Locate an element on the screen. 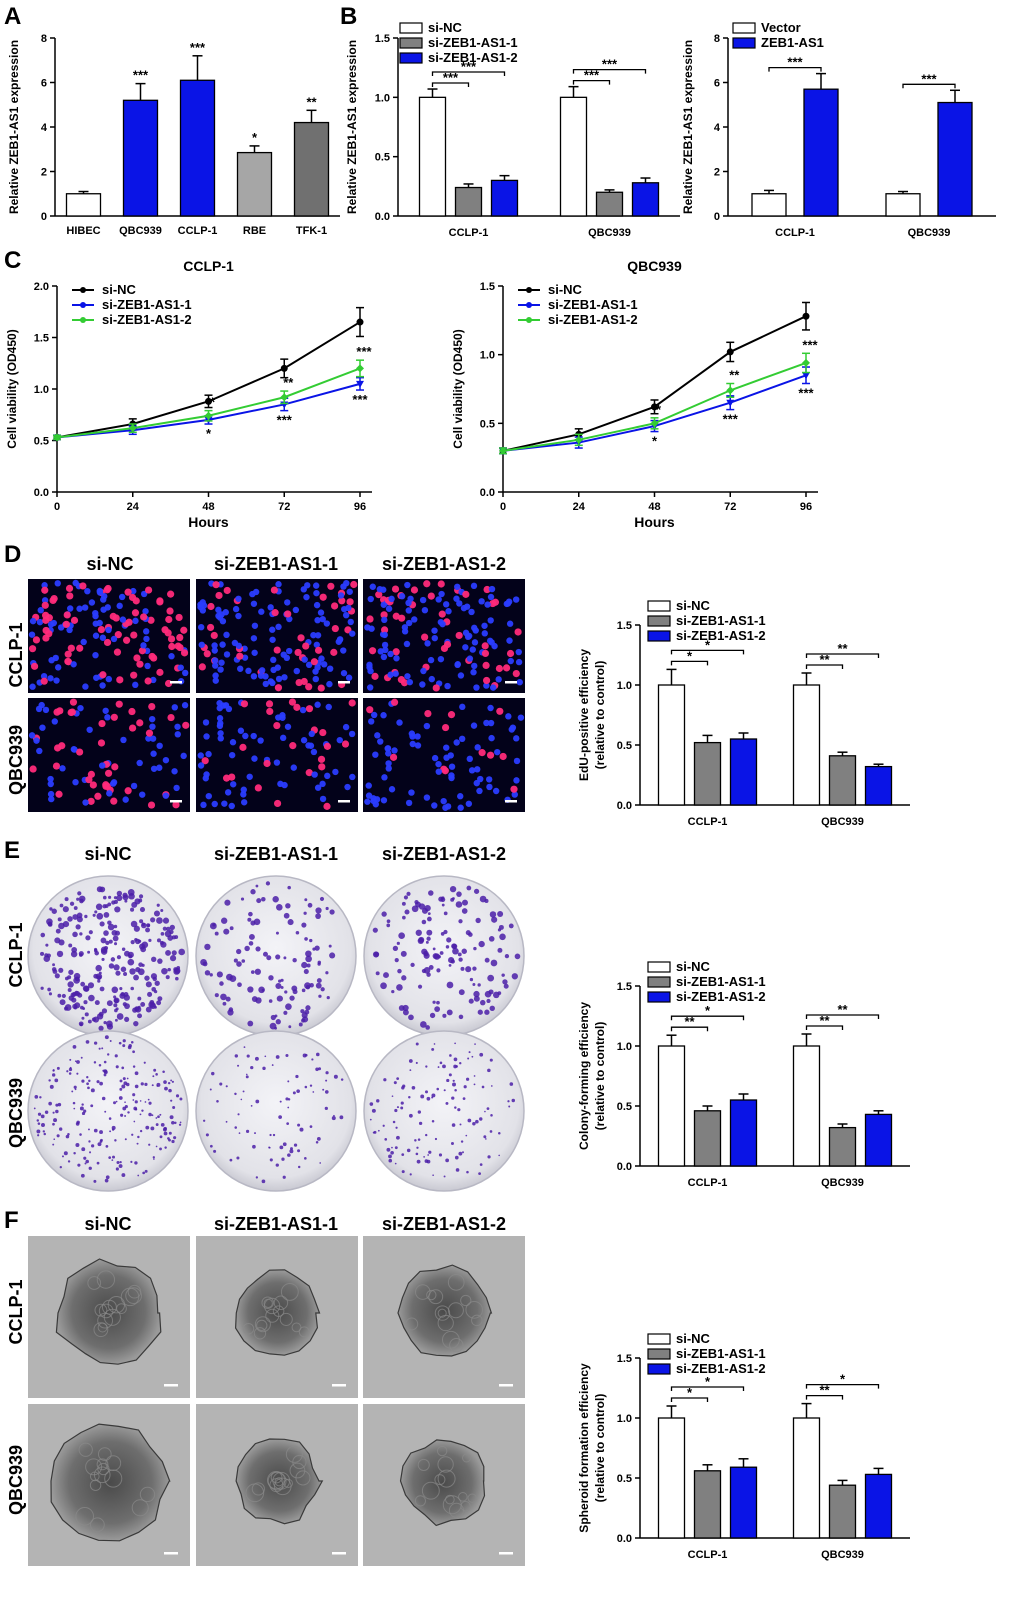  c2-sig-top: *** is located at coordinates (810, 344).